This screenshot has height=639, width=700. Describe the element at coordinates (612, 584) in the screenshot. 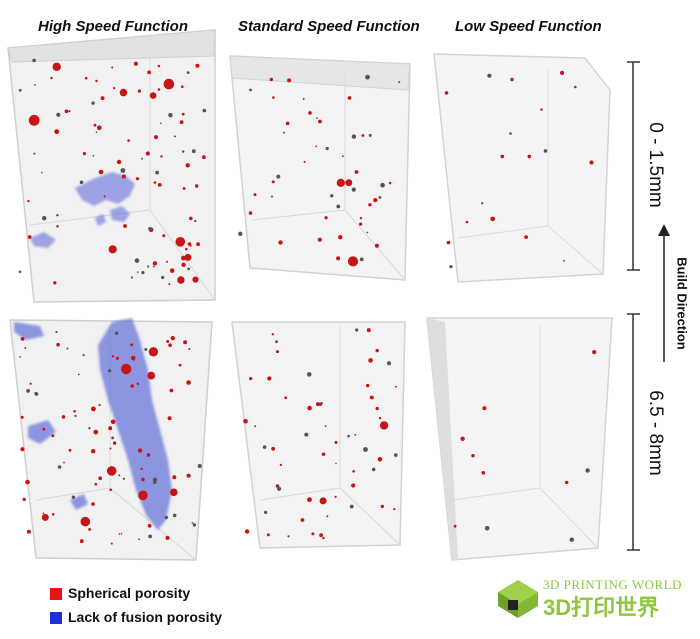

I see `watermark-text-en: 3D PRINTING WORLD` at that location.